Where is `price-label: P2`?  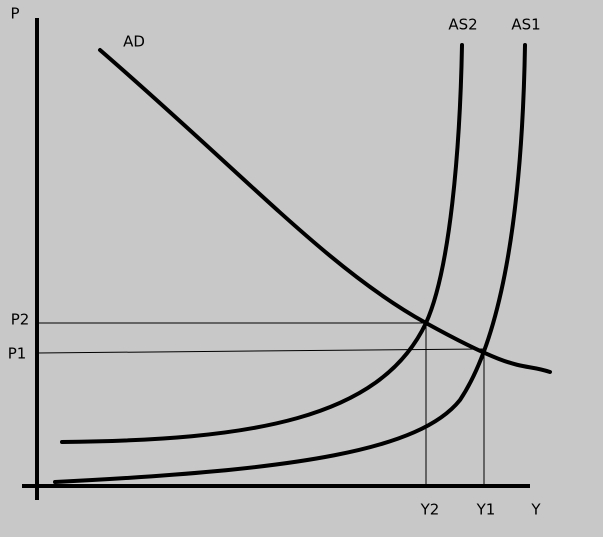
price-label: P2 is located at coordinates (20, 320).